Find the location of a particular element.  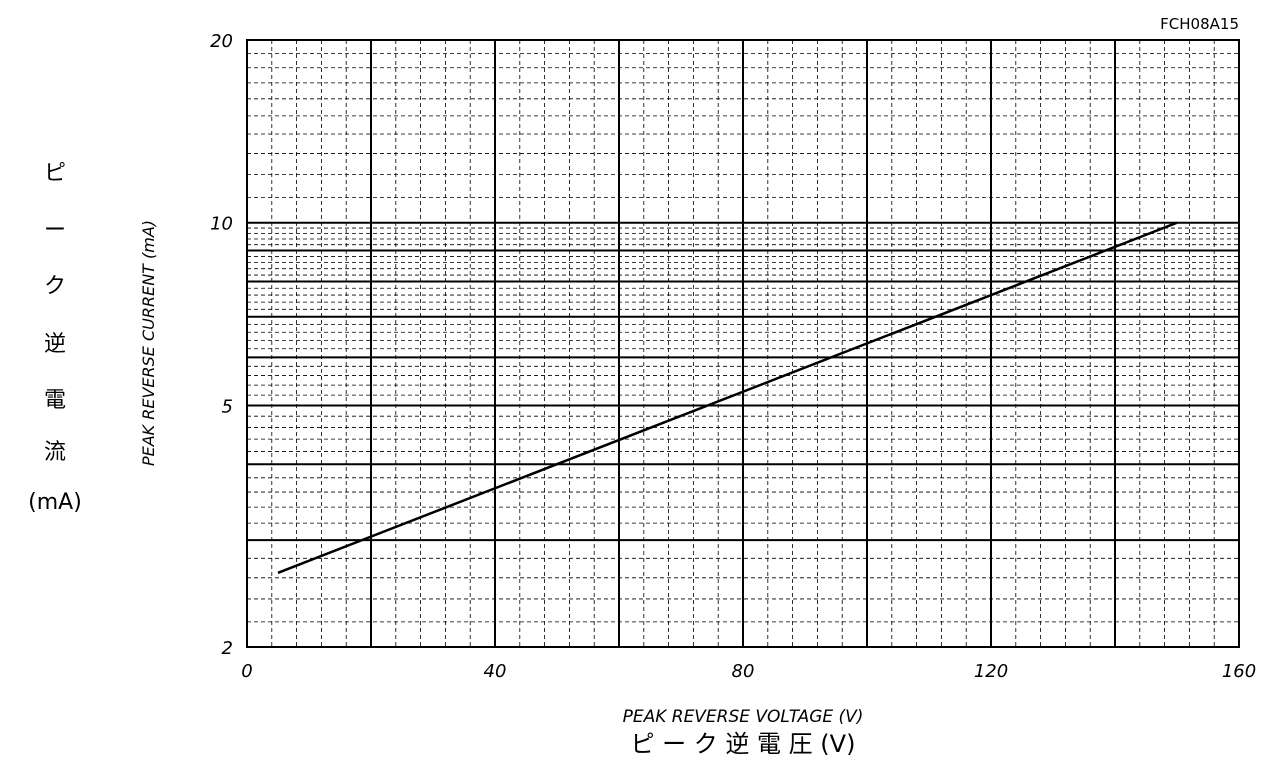

x-tick-label: 80 is located at coordinates (743, 671).